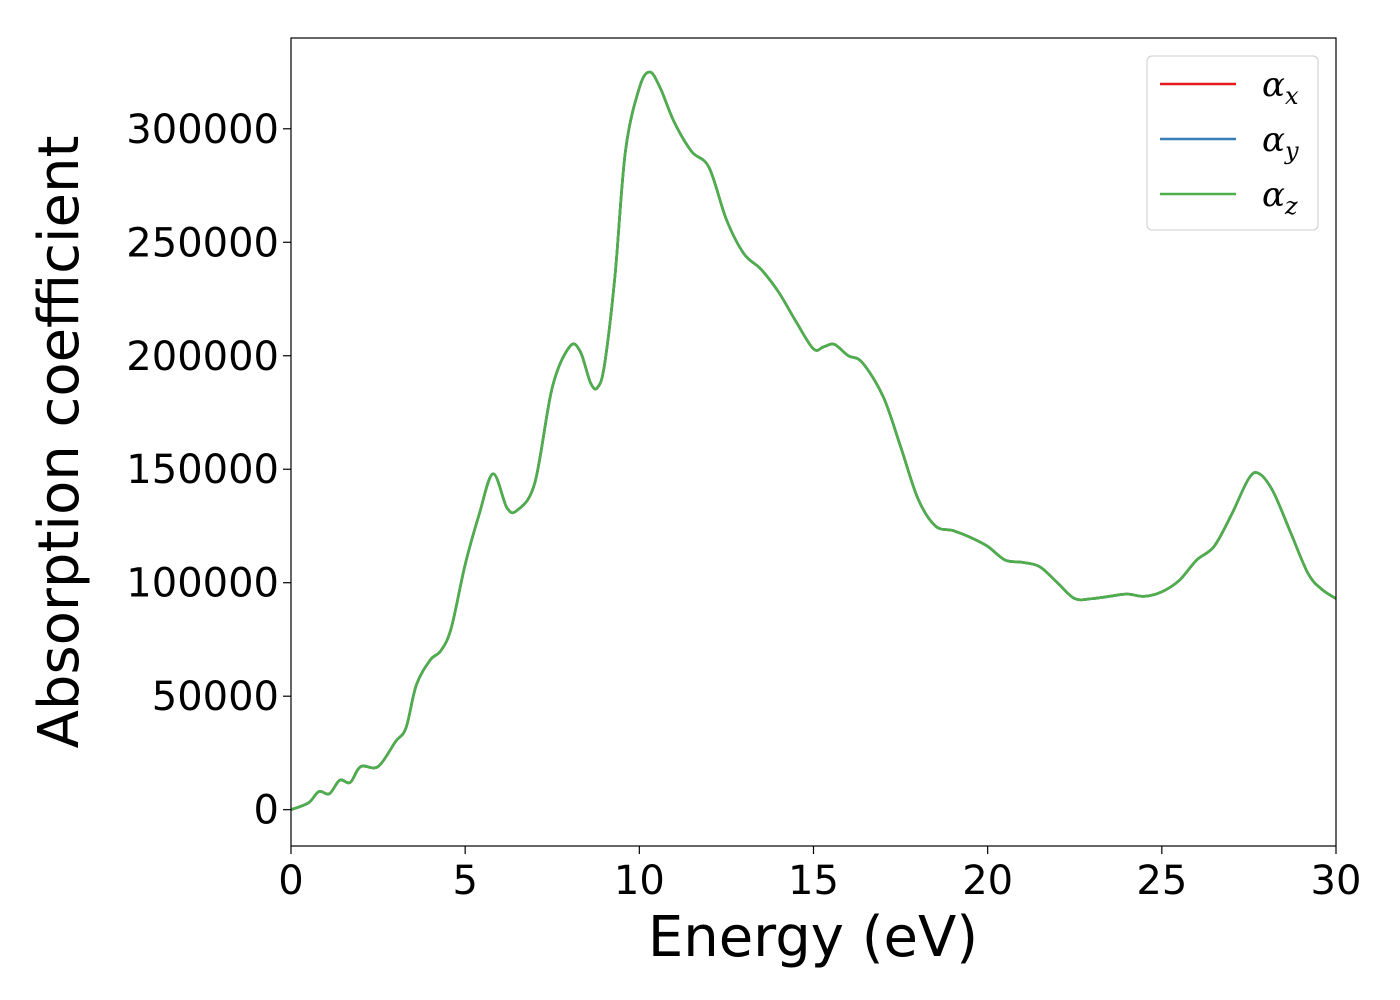 The height and width of the screenshot is (1000, 1400). I want to click on y-tick-label: 300000, so click(202, 130).